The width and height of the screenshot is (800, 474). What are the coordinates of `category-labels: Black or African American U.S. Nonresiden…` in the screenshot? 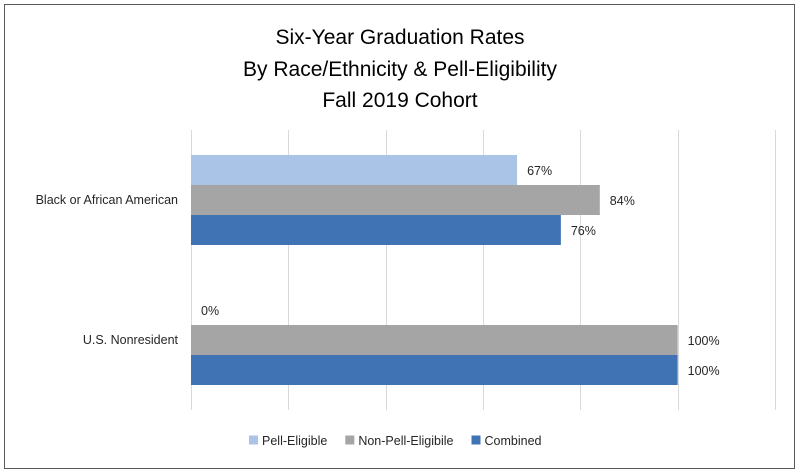 It's located at (107, 270).